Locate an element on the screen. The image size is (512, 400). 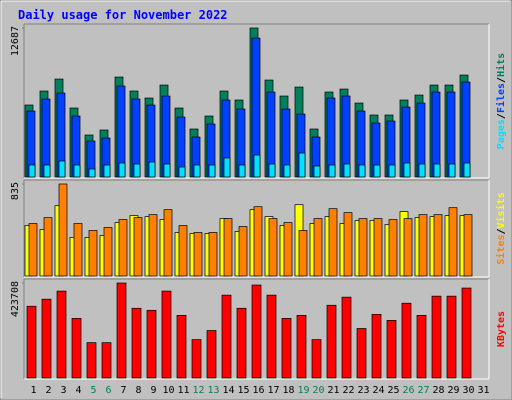
x-tick-label: 24 is located at coordinates (378, 390).